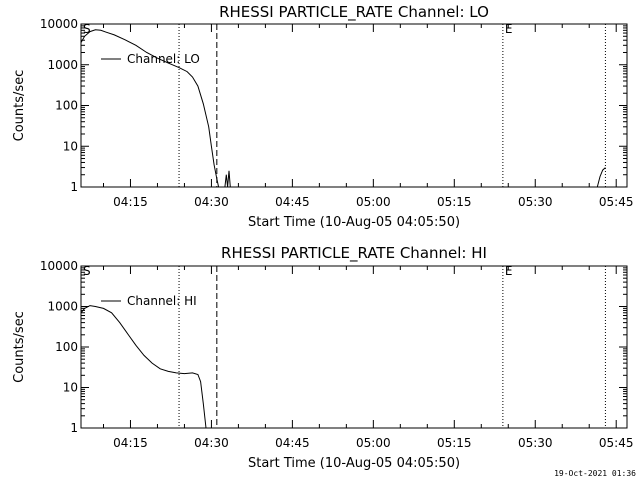  I want to click on legend-label: Channel: HI, so click(162, 301).